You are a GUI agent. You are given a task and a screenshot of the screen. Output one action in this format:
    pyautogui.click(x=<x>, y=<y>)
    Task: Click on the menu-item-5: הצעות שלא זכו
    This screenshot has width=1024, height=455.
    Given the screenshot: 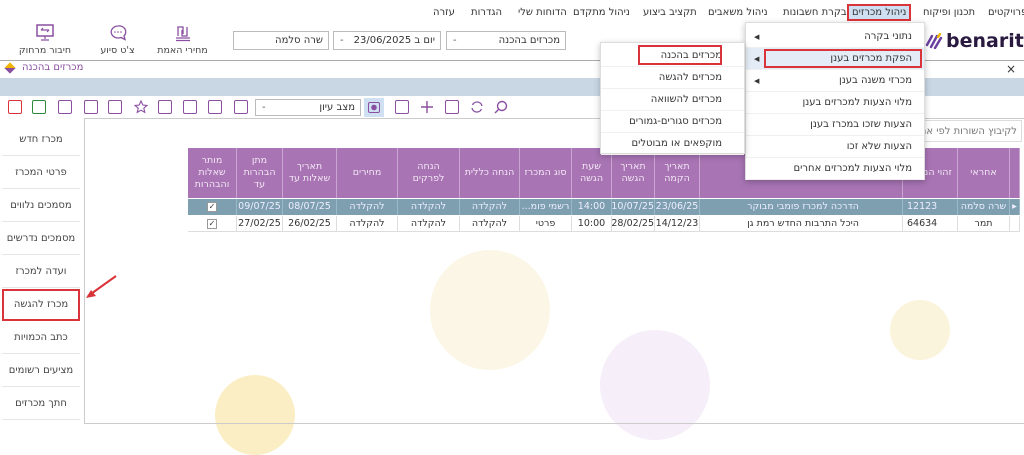 What is the action you would take?
    pyautogui.click(x=835, y=147)
    